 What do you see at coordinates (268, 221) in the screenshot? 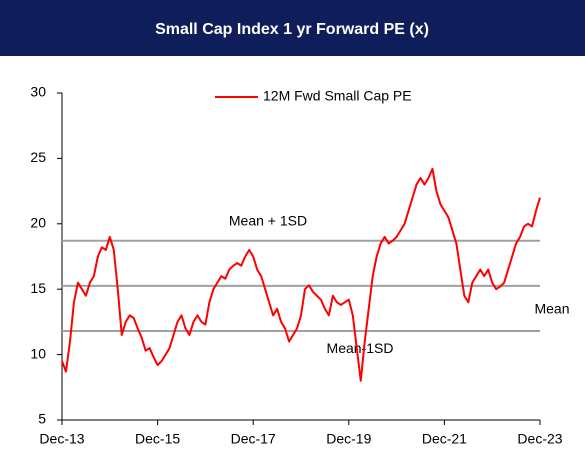
I see `reference-label: Mean + 1SD` at bounding box center [268, 221].